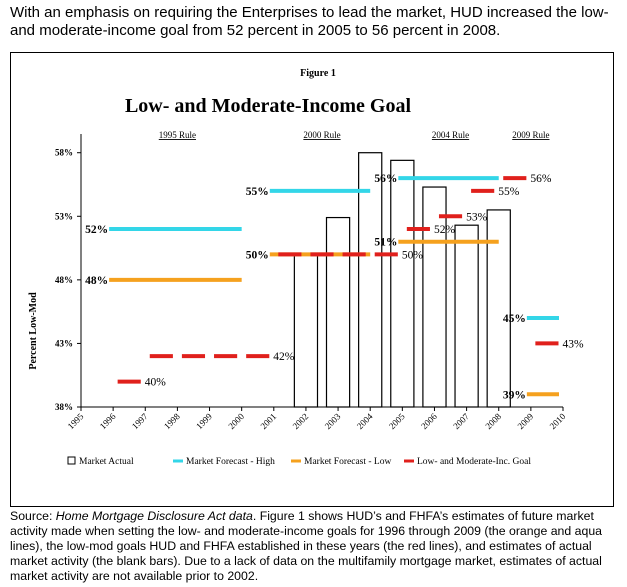 The image size is (627, 587). Describe the element at coordinates (493, 421) in the screenshot. I see `x-tick-label-2008: 2008` at that location.